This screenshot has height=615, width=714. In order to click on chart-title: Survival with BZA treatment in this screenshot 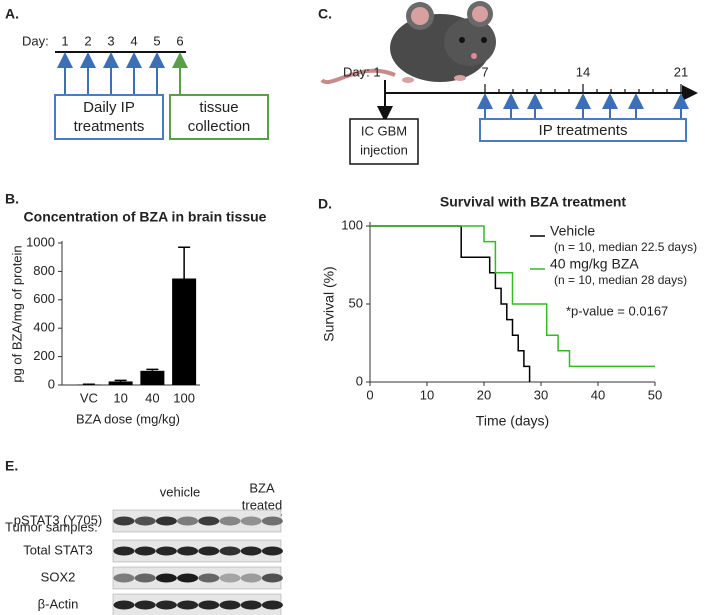, I will do `click(533, 202)`.